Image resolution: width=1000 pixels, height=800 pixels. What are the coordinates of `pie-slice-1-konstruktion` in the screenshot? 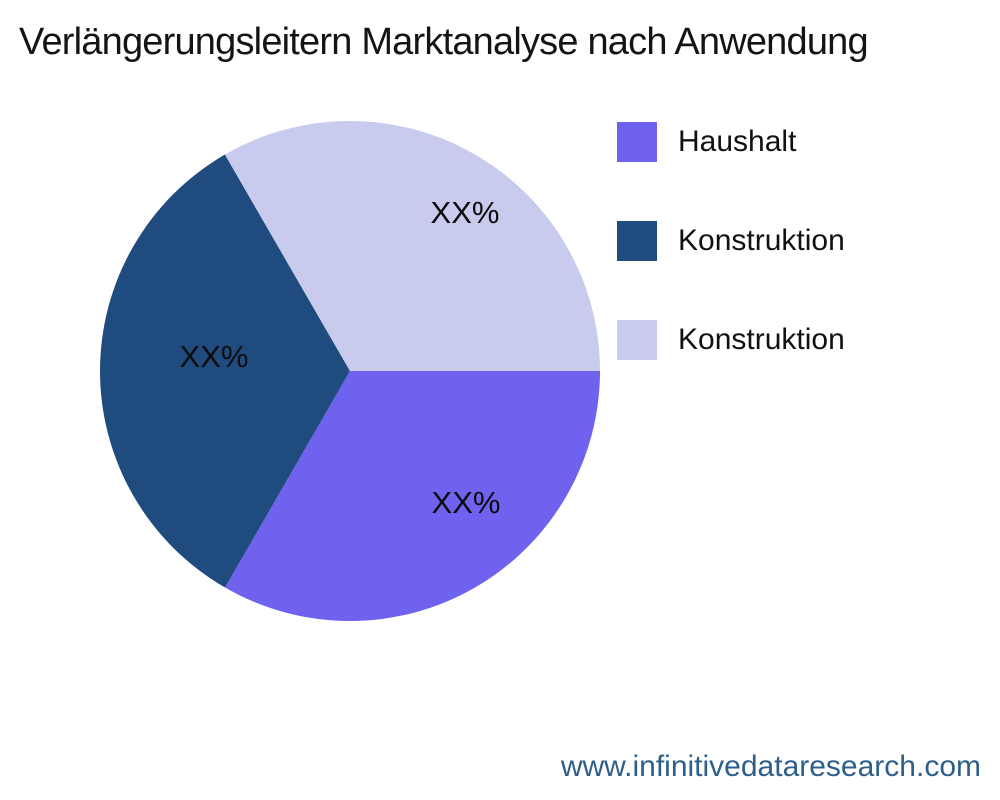 It's located at (225, 371).